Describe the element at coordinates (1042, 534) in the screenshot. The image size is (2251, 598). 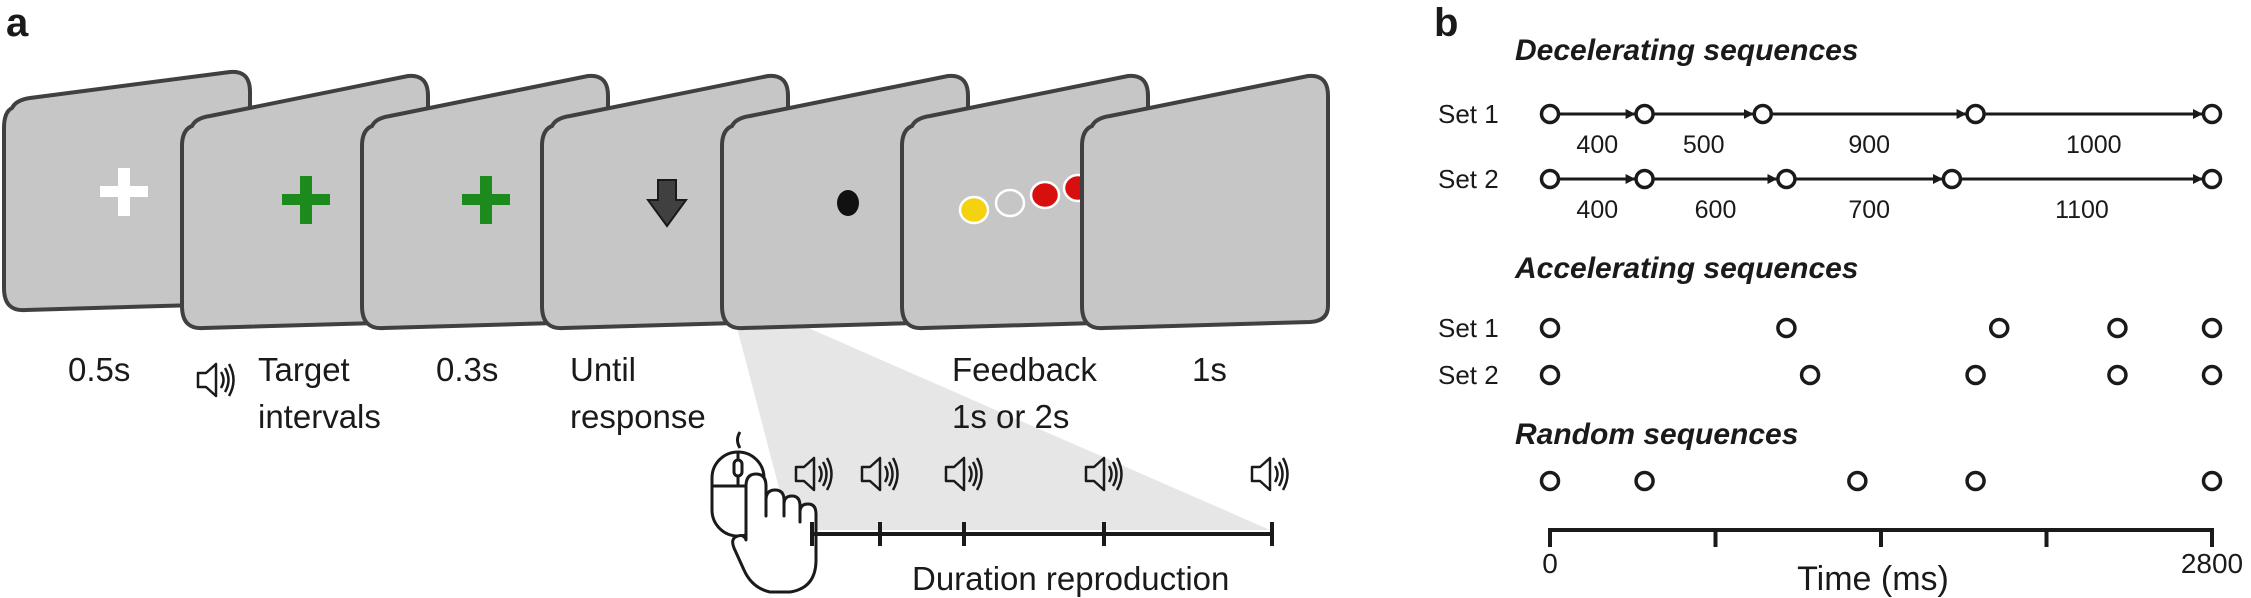
I see `reproduction-timeline` at that location.